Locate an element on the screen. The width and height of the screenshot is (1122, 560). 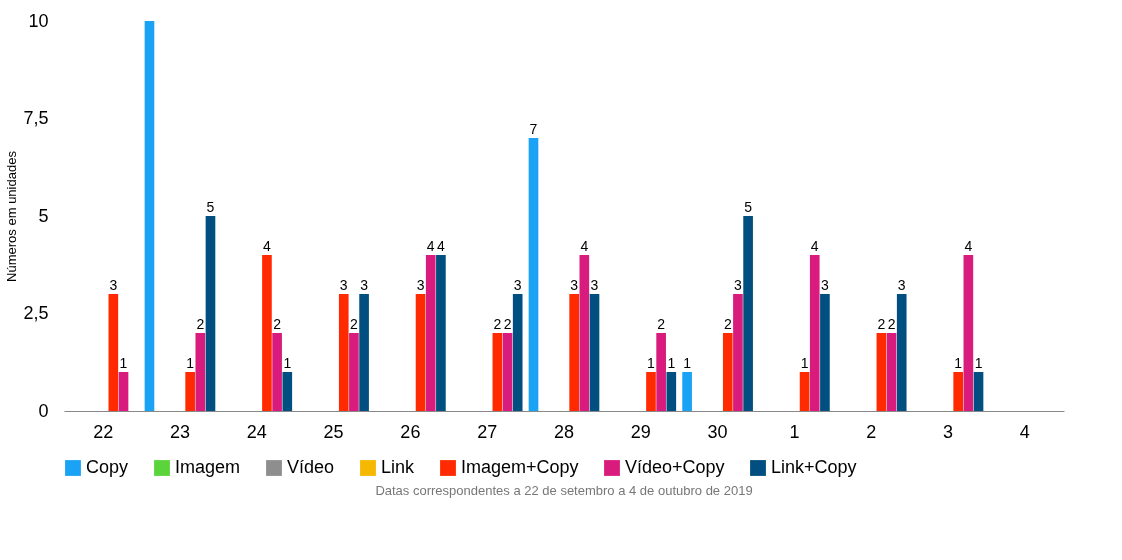
y-axis-title: Números em unidades is located at coordinates (12, 216).